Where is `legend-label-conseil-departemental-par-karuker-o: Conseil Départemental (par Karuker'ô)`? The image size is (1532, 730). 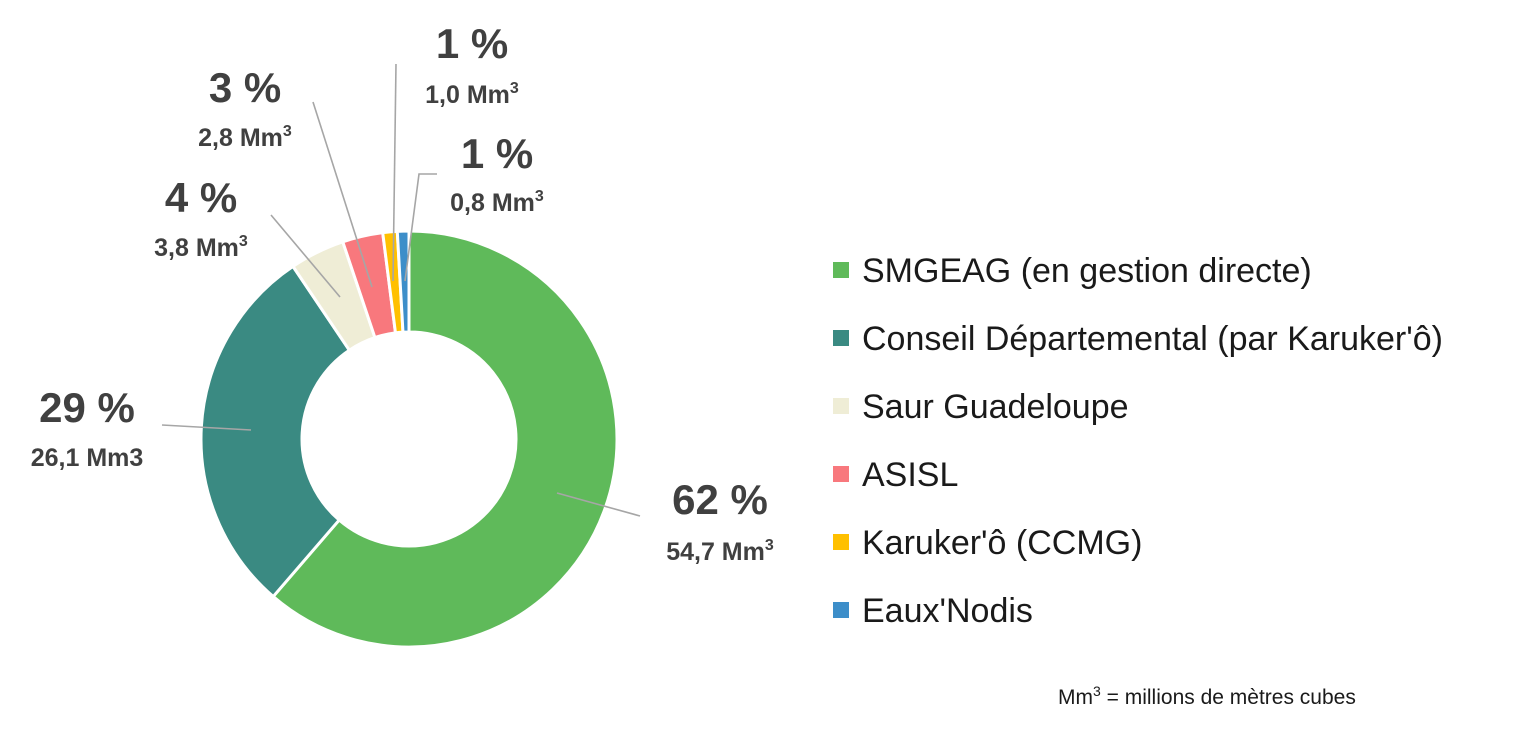
legend-label-conseil-departemental-par-karuker-o: Conseil Départemental (par Karuker'ô) is located at coordinates (1152, 339).